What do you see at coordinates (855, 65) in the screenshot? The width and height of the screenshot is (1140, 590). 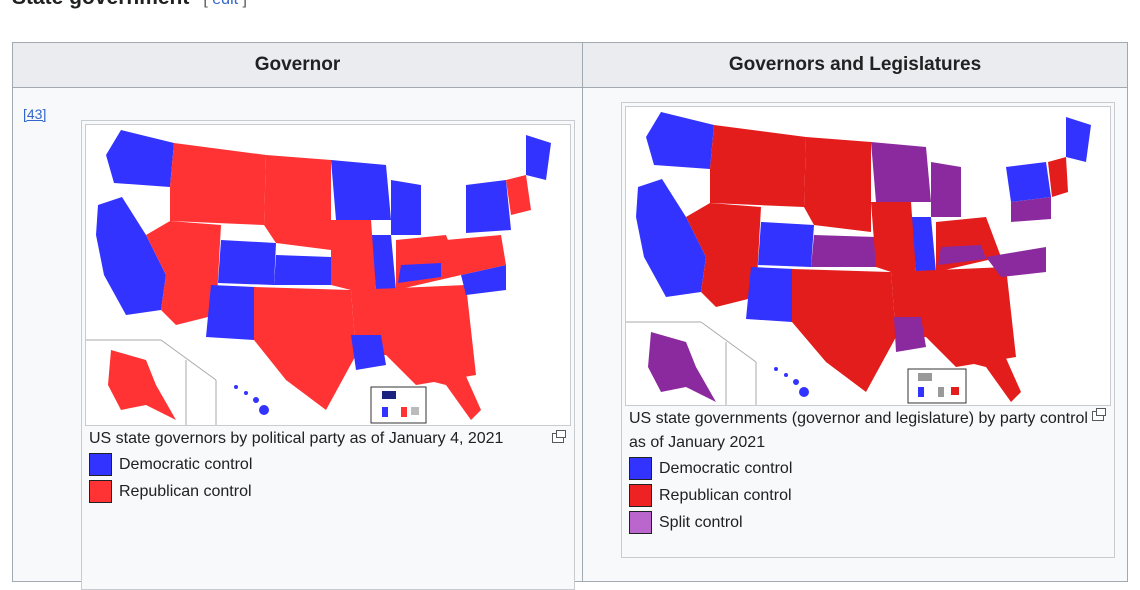 I see `header-governors-legislatures: Governors and Legislatures` at bounding box center [855, 65].